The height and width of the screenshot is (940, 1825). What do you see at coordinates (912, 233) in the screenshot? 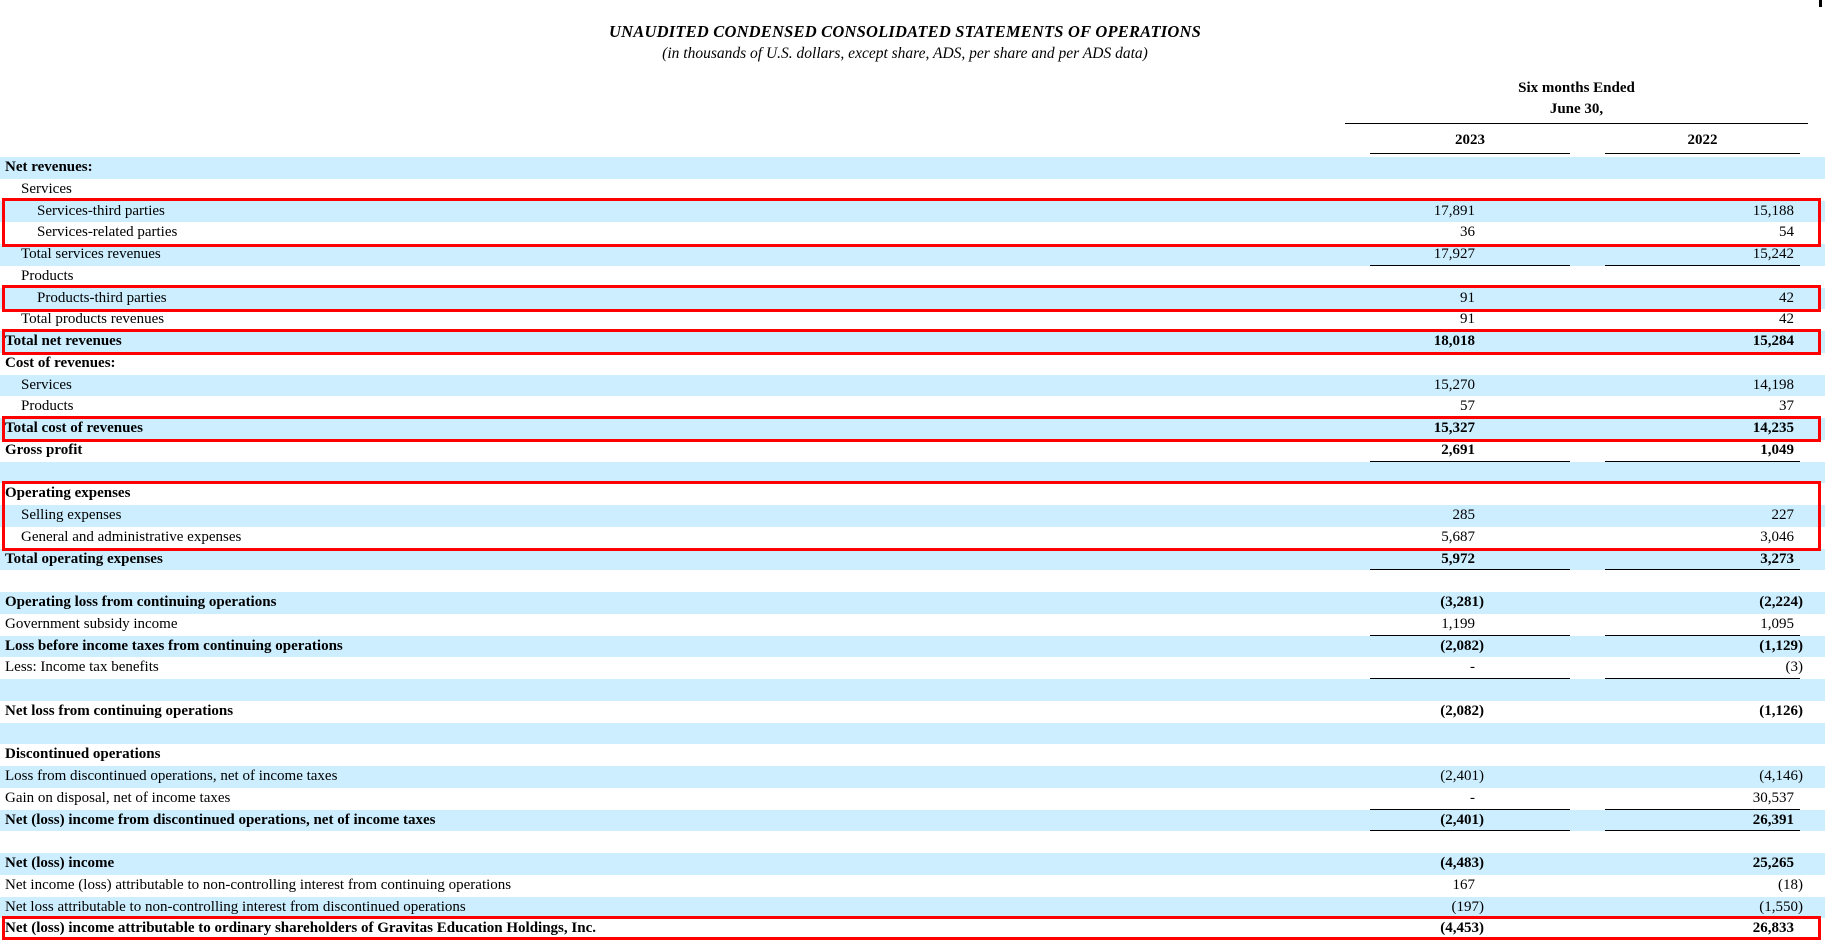
I see `table-row: Services-related parties 36 54` at bounding box center [912, 233].